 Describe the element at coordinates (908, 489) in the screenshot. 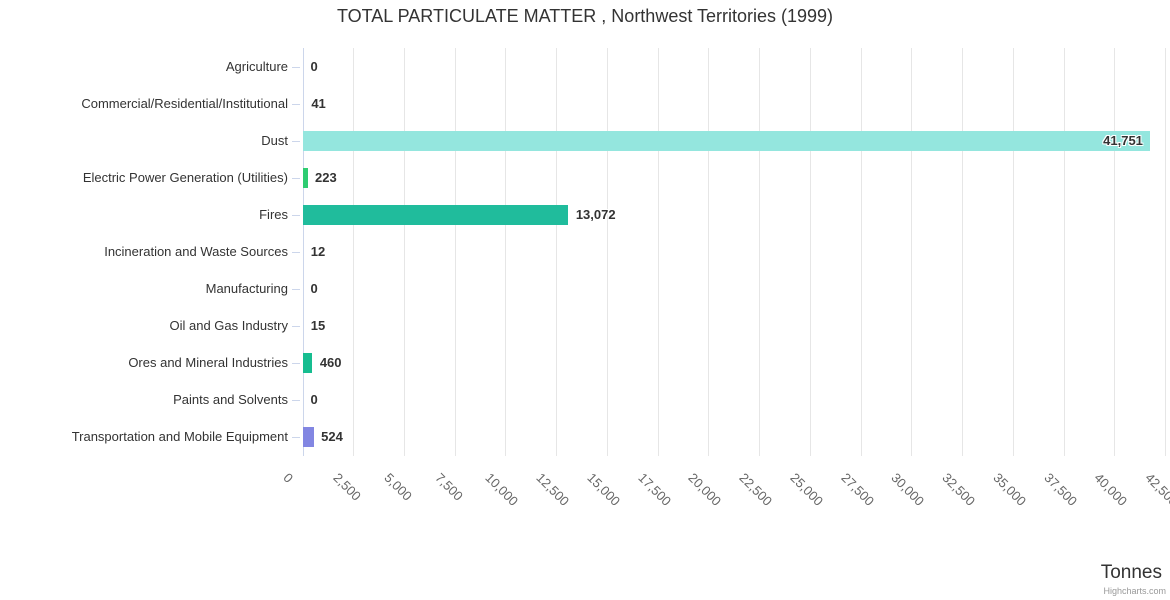

I see `x-tick-label: 30,000` at that location.